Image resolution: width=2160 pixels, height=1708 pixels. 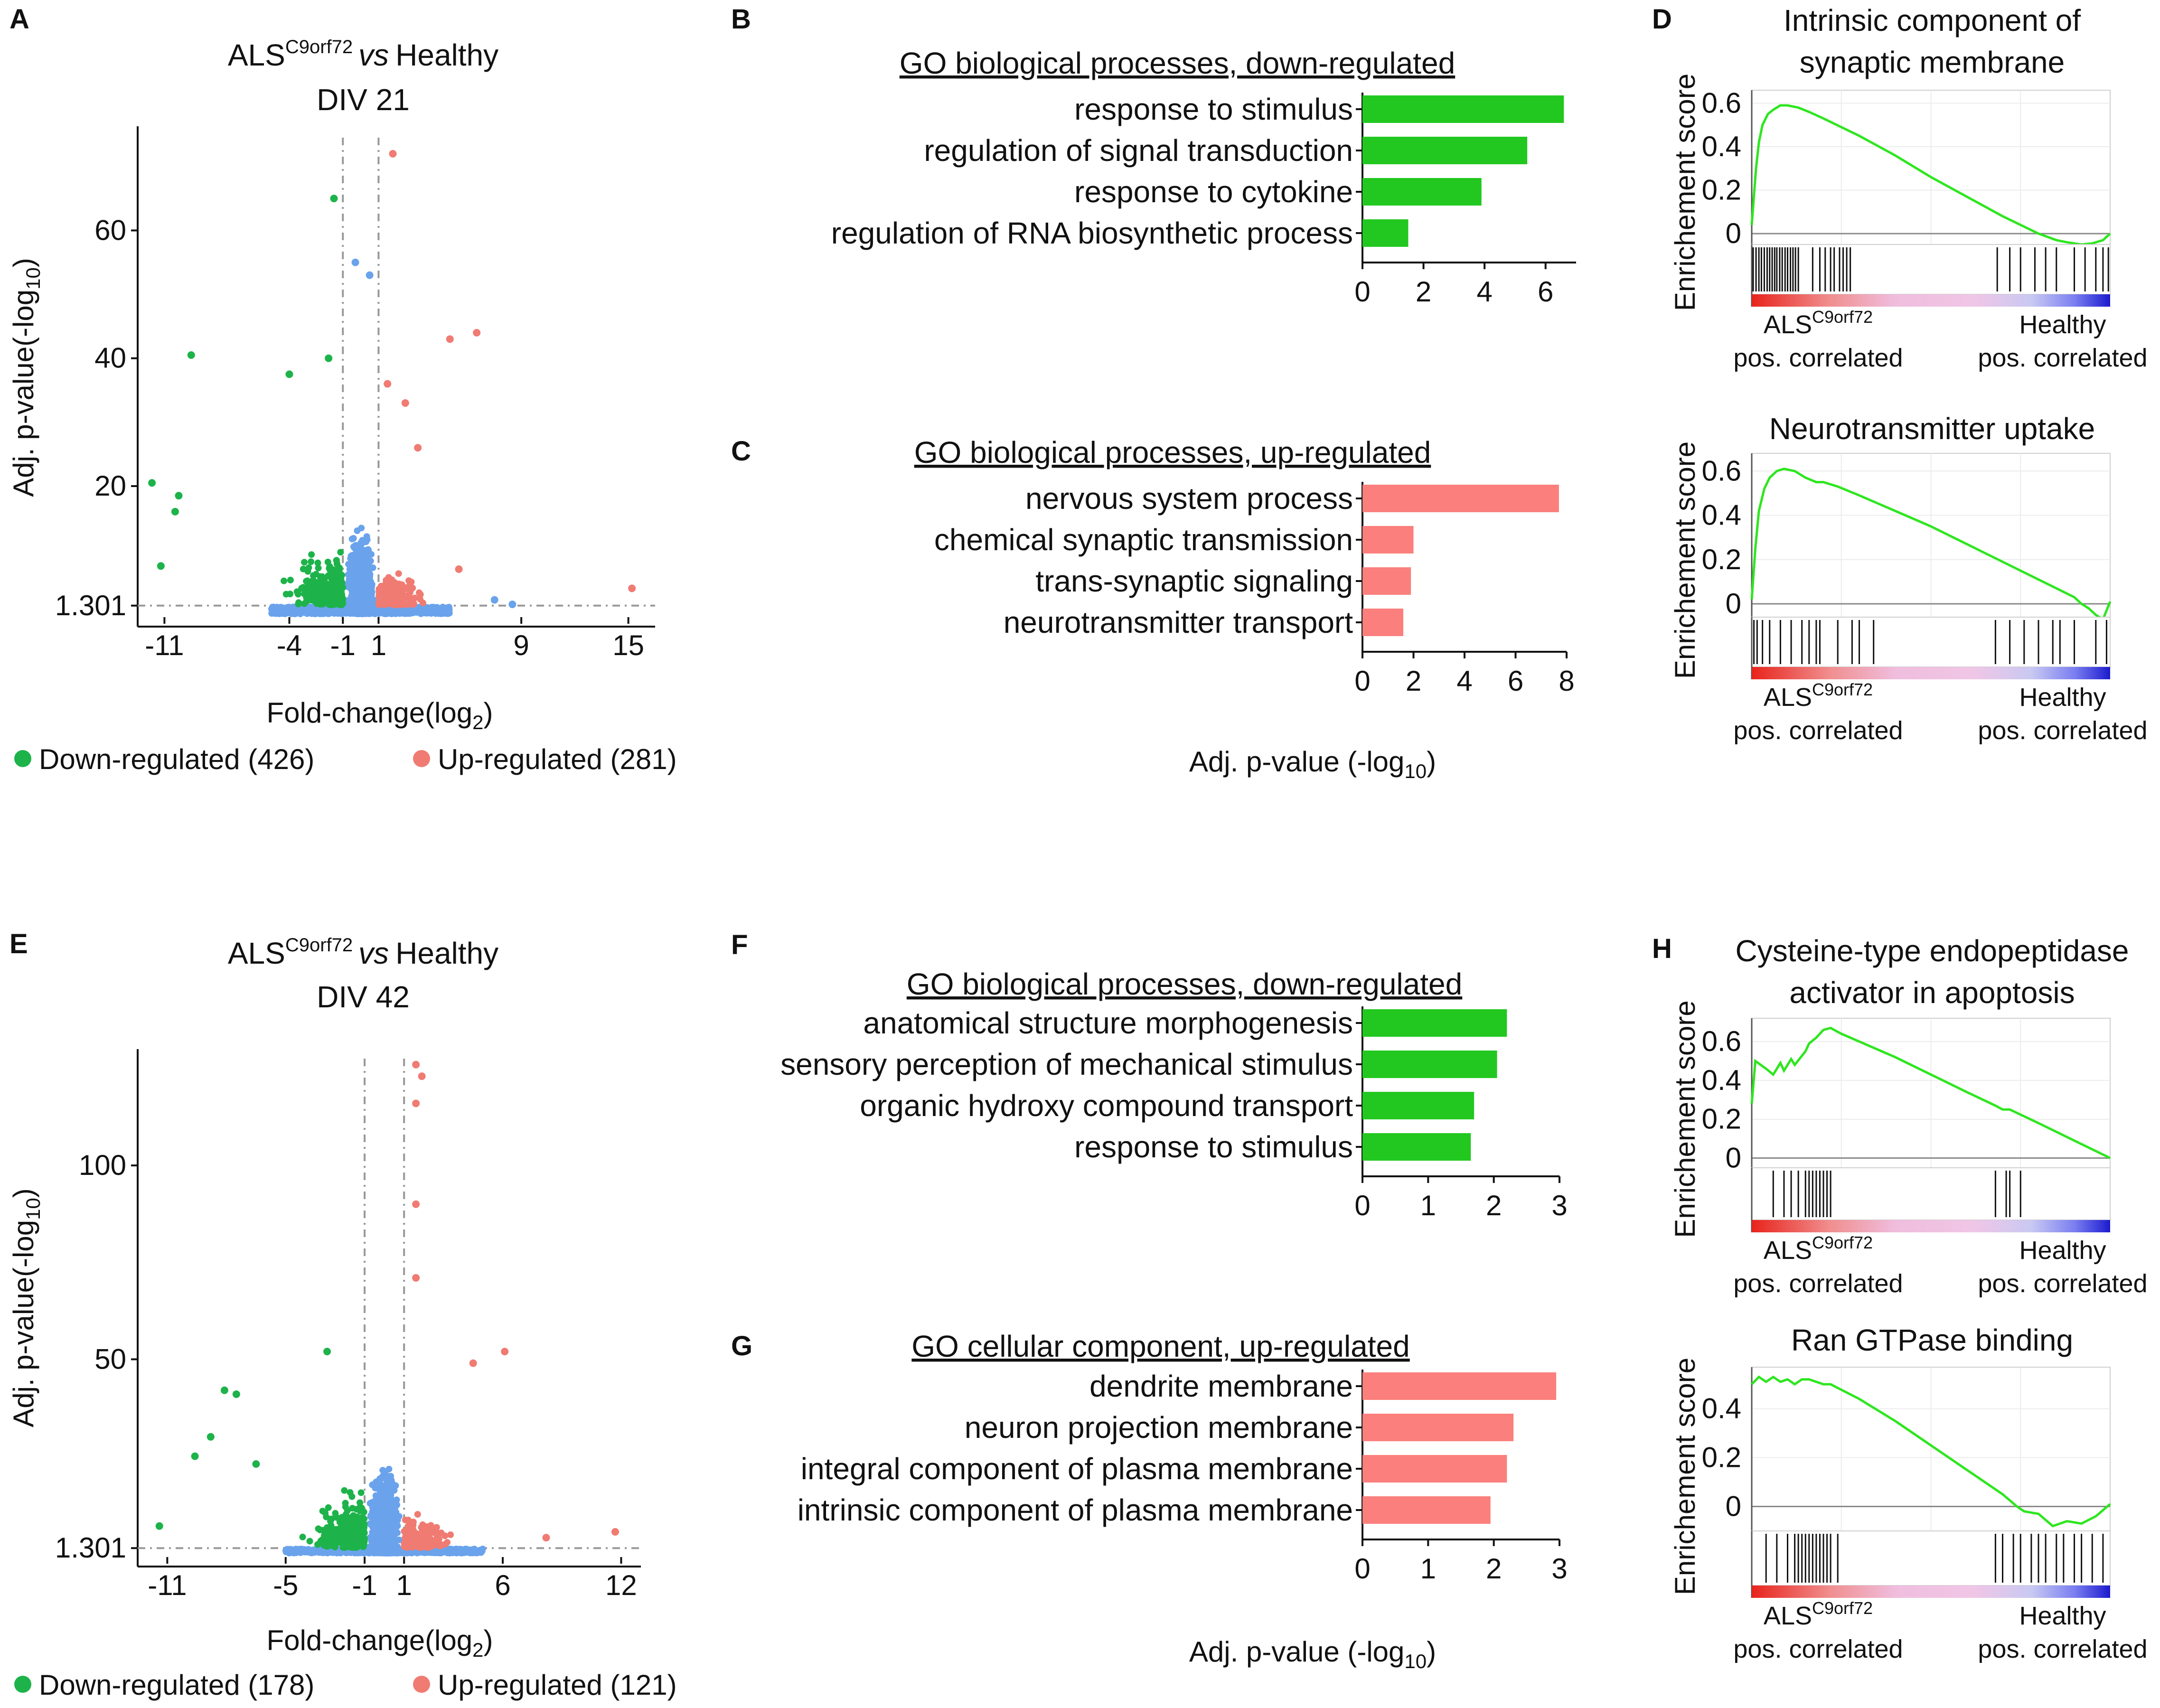 What do you see at coordinates (380, 715) in the screenshot?
I see `panel-a-xlabel: Fold-change(log2)` at bounding box center [380, 715].